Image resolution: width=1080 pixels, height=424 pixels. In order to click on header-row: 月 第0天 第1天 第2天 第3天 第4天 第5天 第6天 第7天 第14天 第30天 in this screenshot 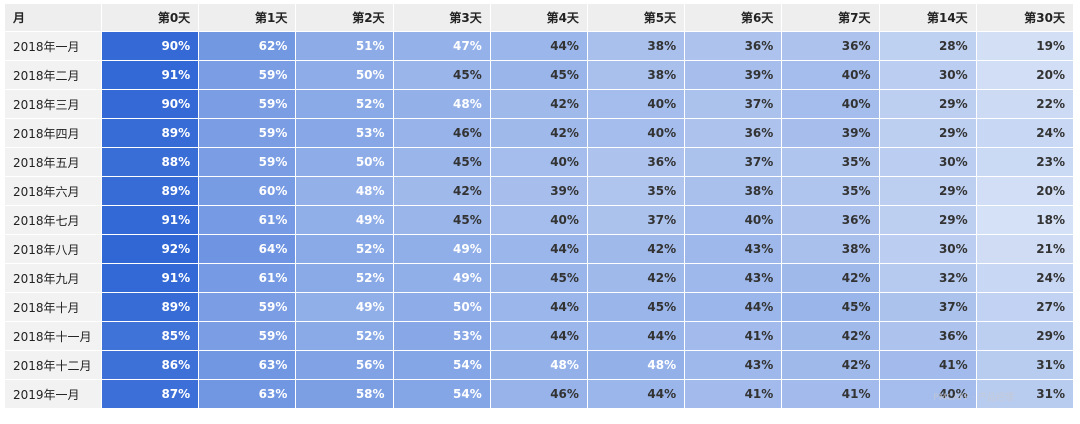, I will do `click(539, 17)`.